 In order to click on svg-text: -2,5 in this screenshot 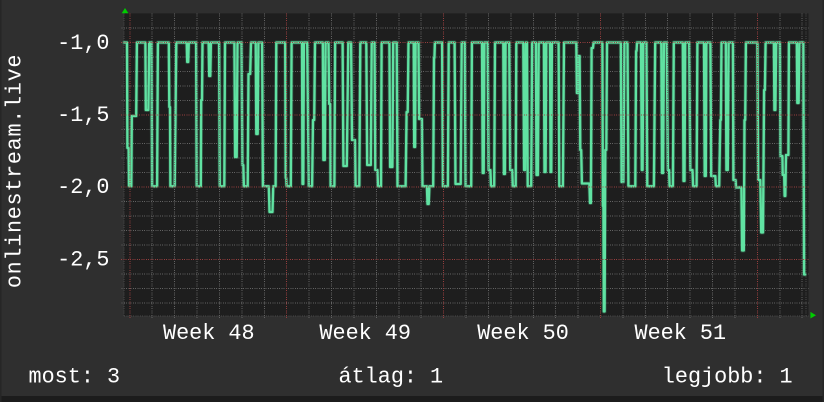, I will do `click(83, 259)`.